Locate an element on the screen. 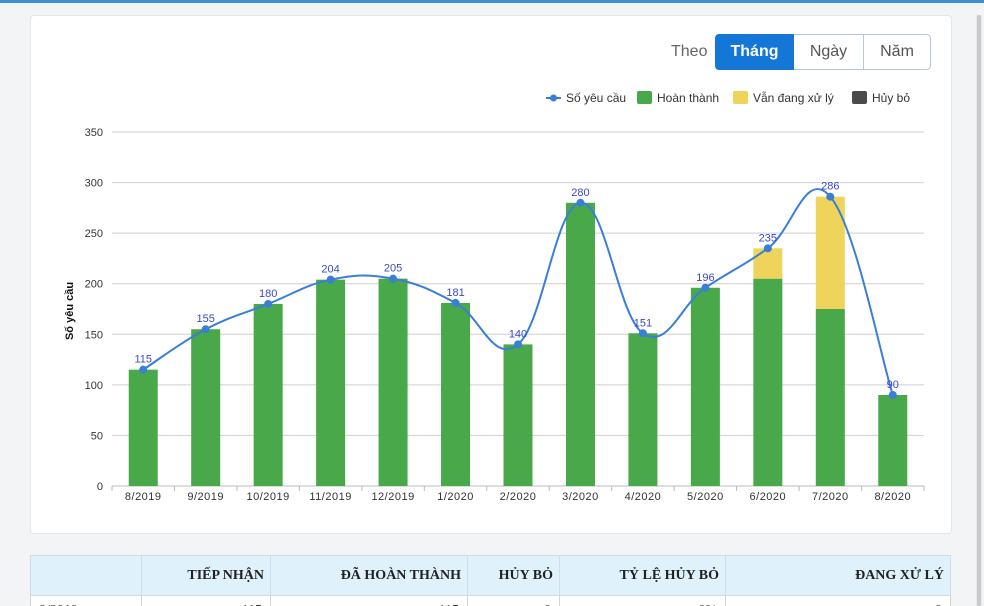 The height and width of the screenshot is (606, 984). x-tick-label: 12/2019 is located at coordinates (392, 497).